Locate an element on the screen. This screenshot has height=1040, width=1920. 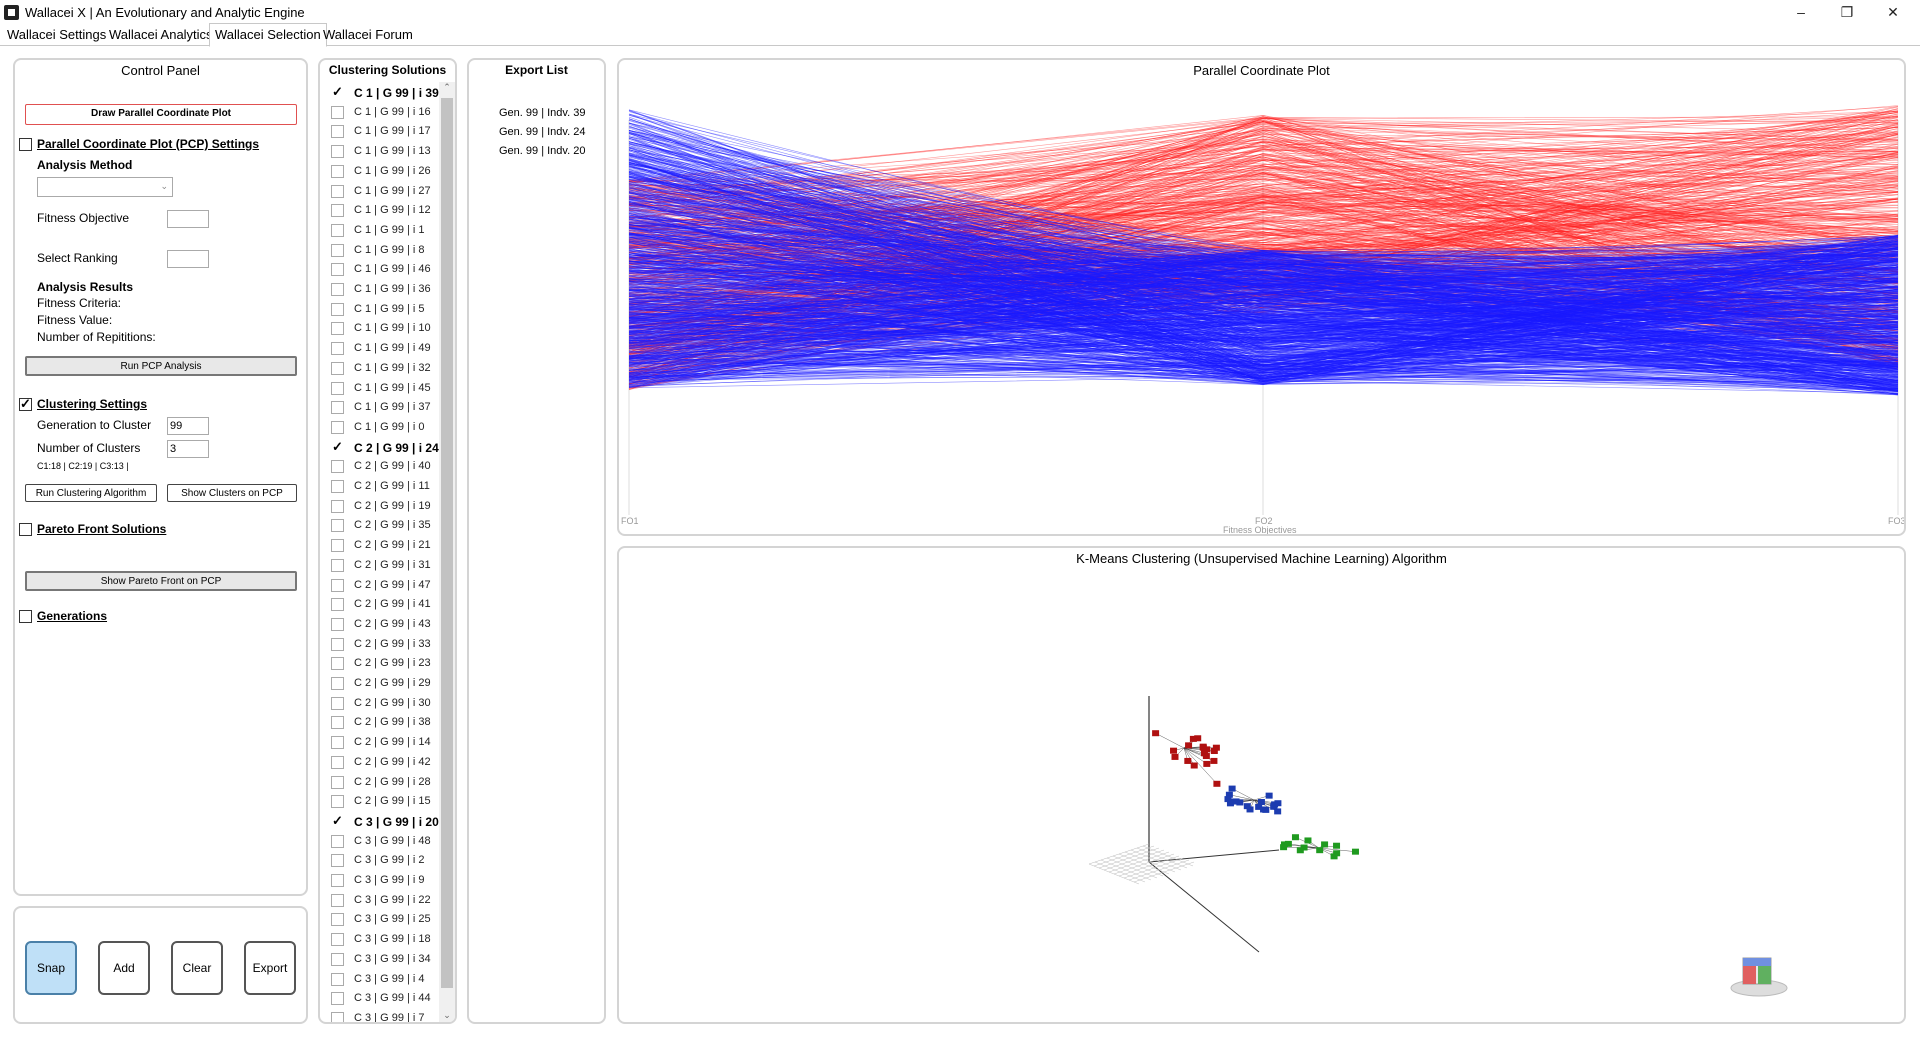
solution-item: C 1 | G 99 | i 32 is located at coordinates (388, 370).